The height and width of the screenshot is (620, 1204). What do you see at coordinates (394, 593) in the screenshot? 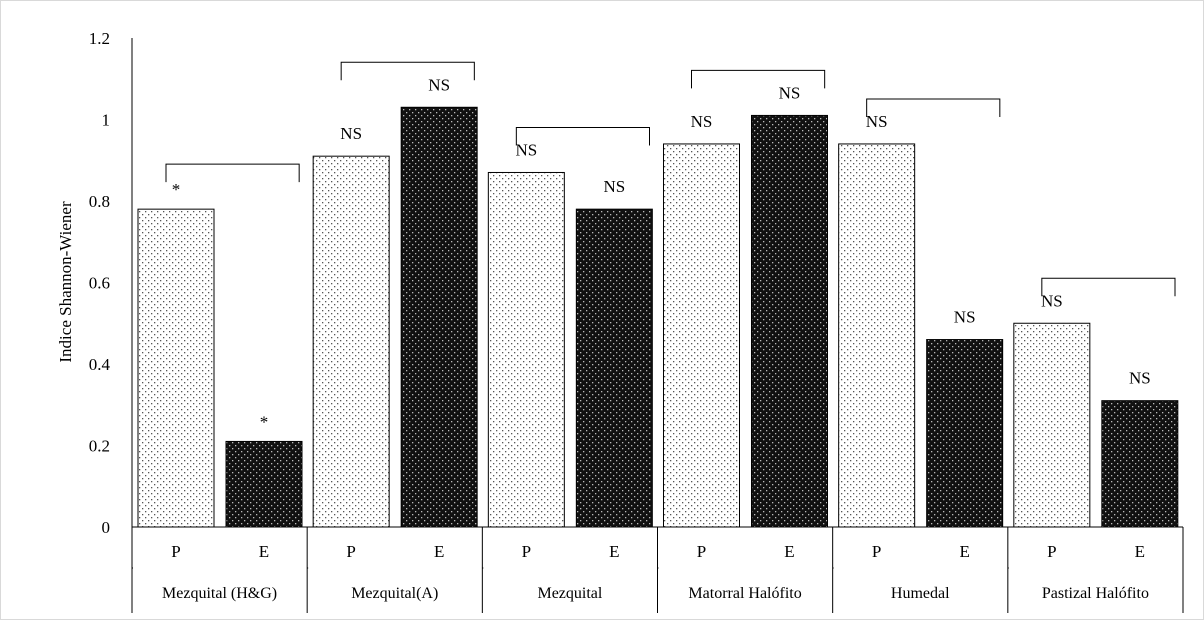
I see `category-group-label: Mezquital(A)` at bounding box center [394, 593].